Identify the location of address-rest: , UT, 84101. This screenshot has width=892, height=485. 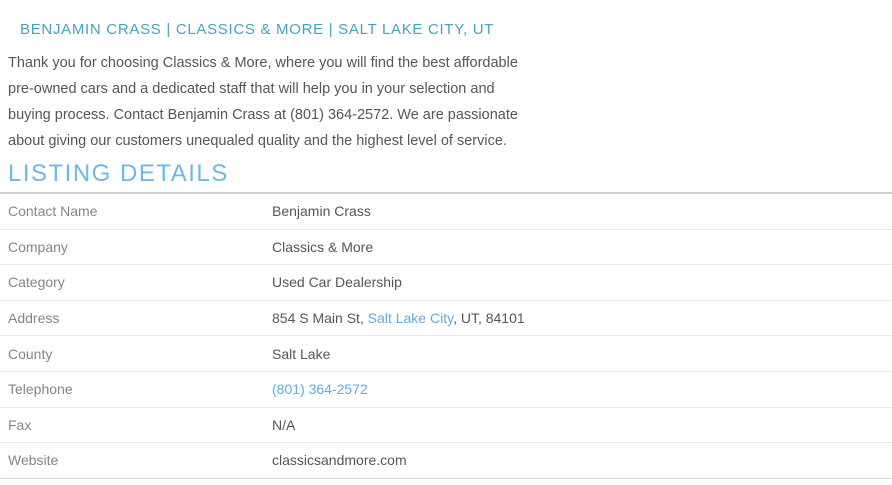
(489, 318).